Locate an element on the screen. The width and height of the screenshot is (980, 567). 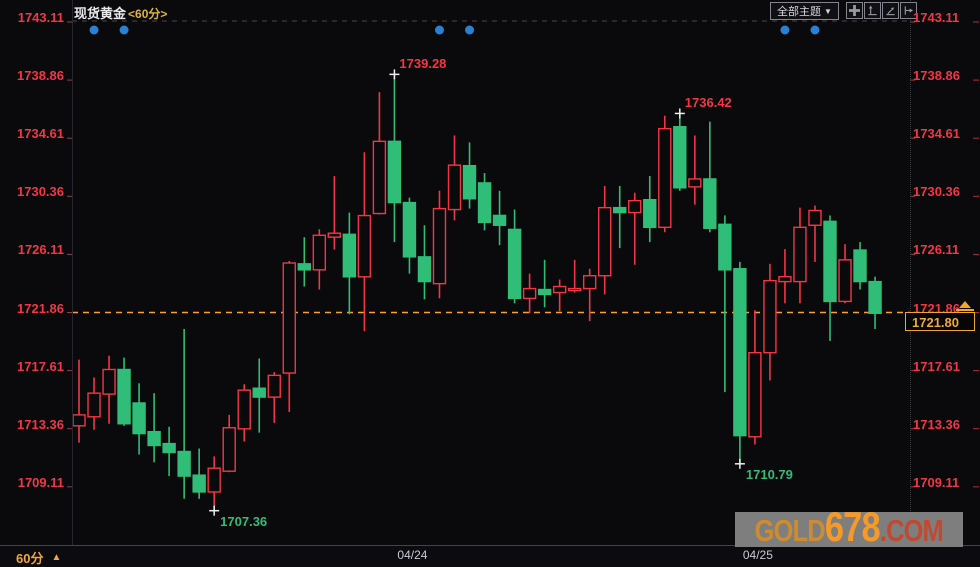
scale-vertical-icon is located at coordinates (872, 10).